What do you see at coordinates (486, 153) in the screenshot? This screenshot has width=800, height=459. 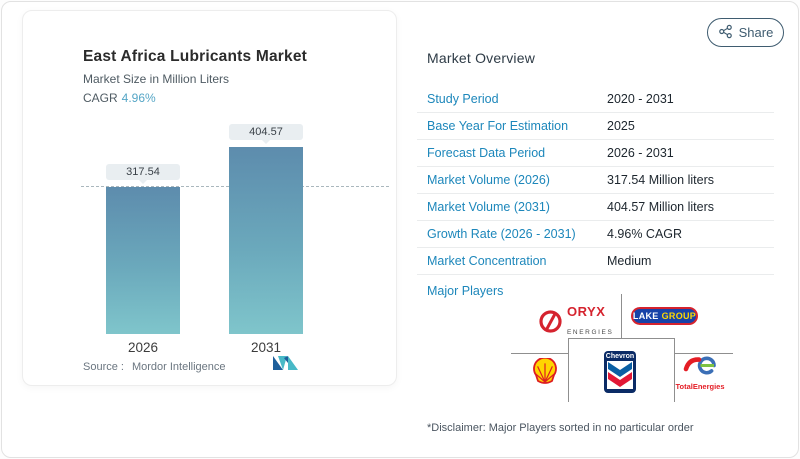 I see `row-label: Forecast Data Period` at bounding box center [486, 153].